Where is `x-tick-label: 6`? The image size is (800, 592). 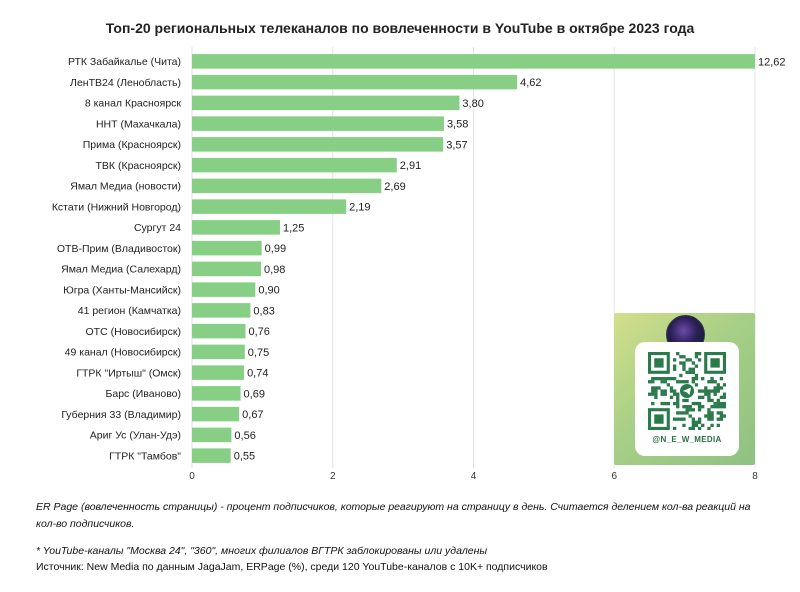
x-tick-label: 6 is located at coordinates (614, 476).